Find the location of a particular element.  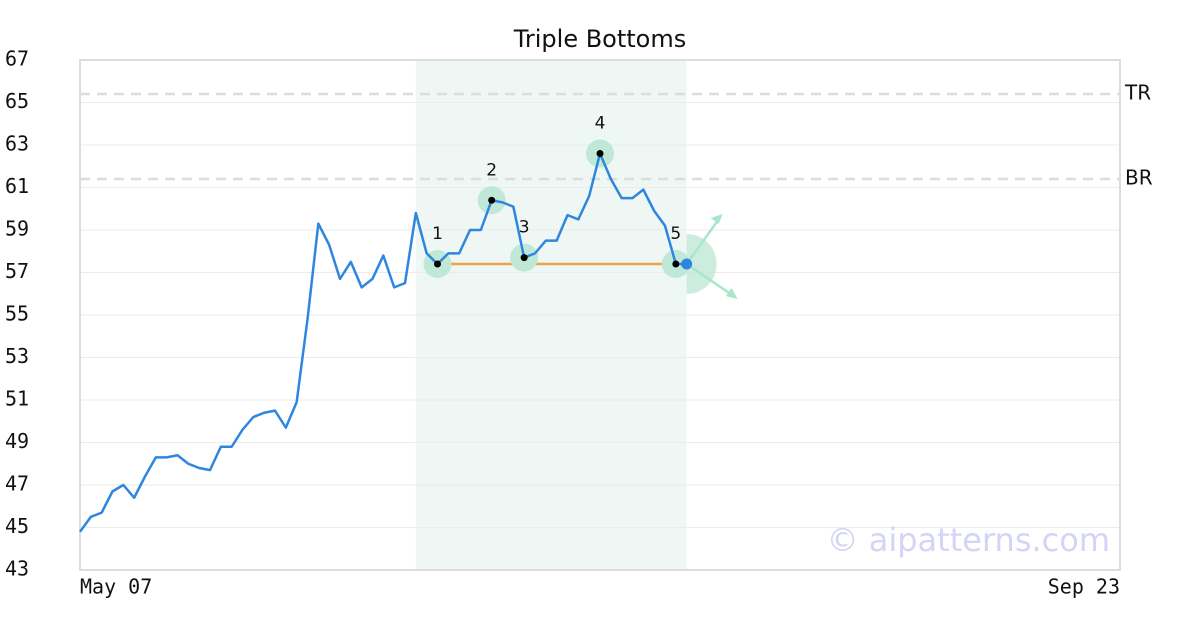

x-tick-label: Sep 23 is located at coordinates (1084, 587).